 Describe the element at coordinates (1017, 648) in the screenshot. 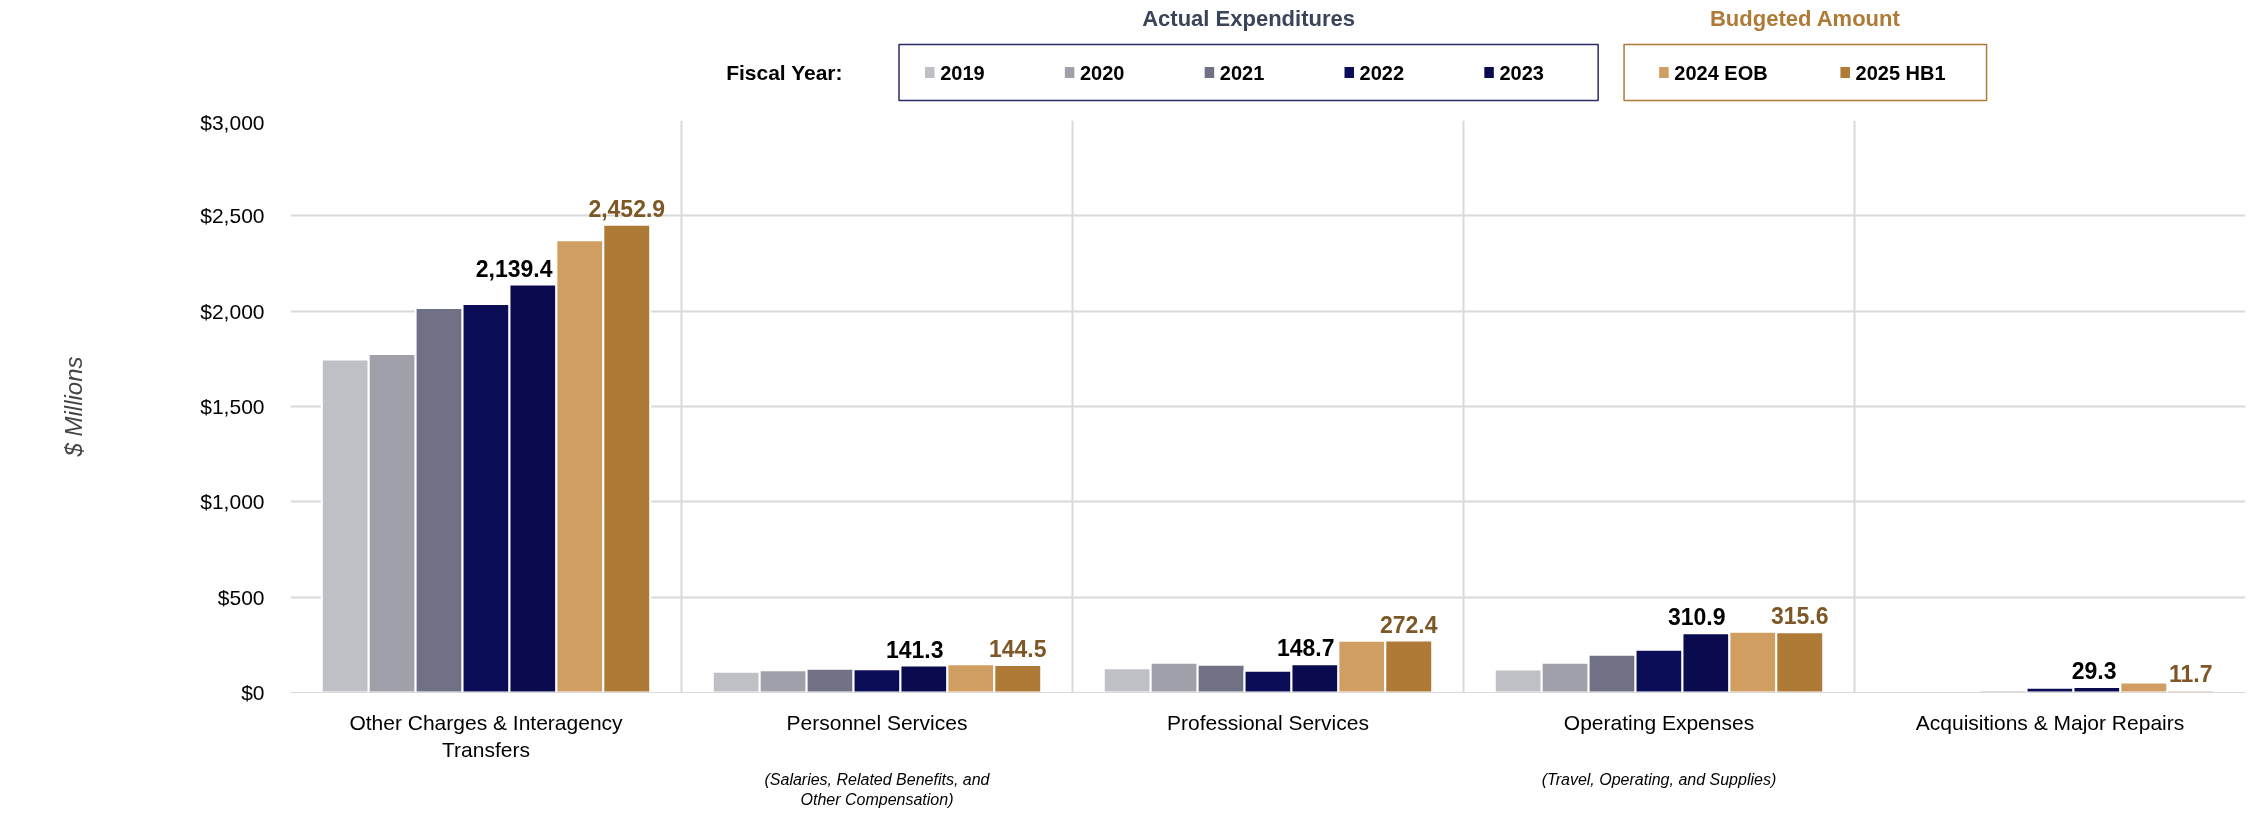

I see `data-label: 144.5` at that location.